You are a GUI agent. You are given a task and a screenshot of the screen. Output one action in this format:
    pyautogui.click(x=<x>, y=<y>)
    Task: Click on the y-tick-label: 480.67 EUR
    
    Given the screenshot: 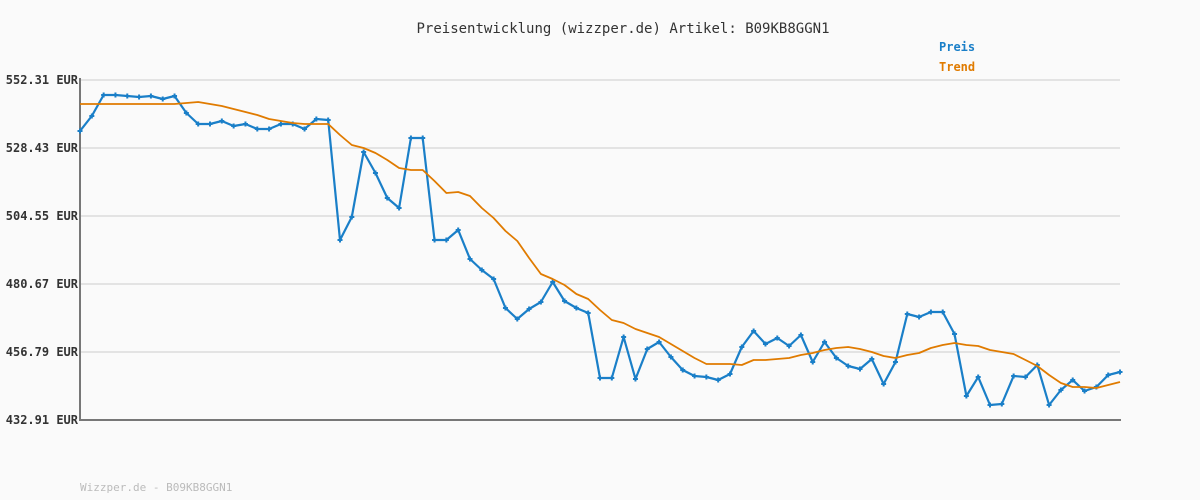 What is the action you would take?
    pyautogui.click(x=42, y=284)
    